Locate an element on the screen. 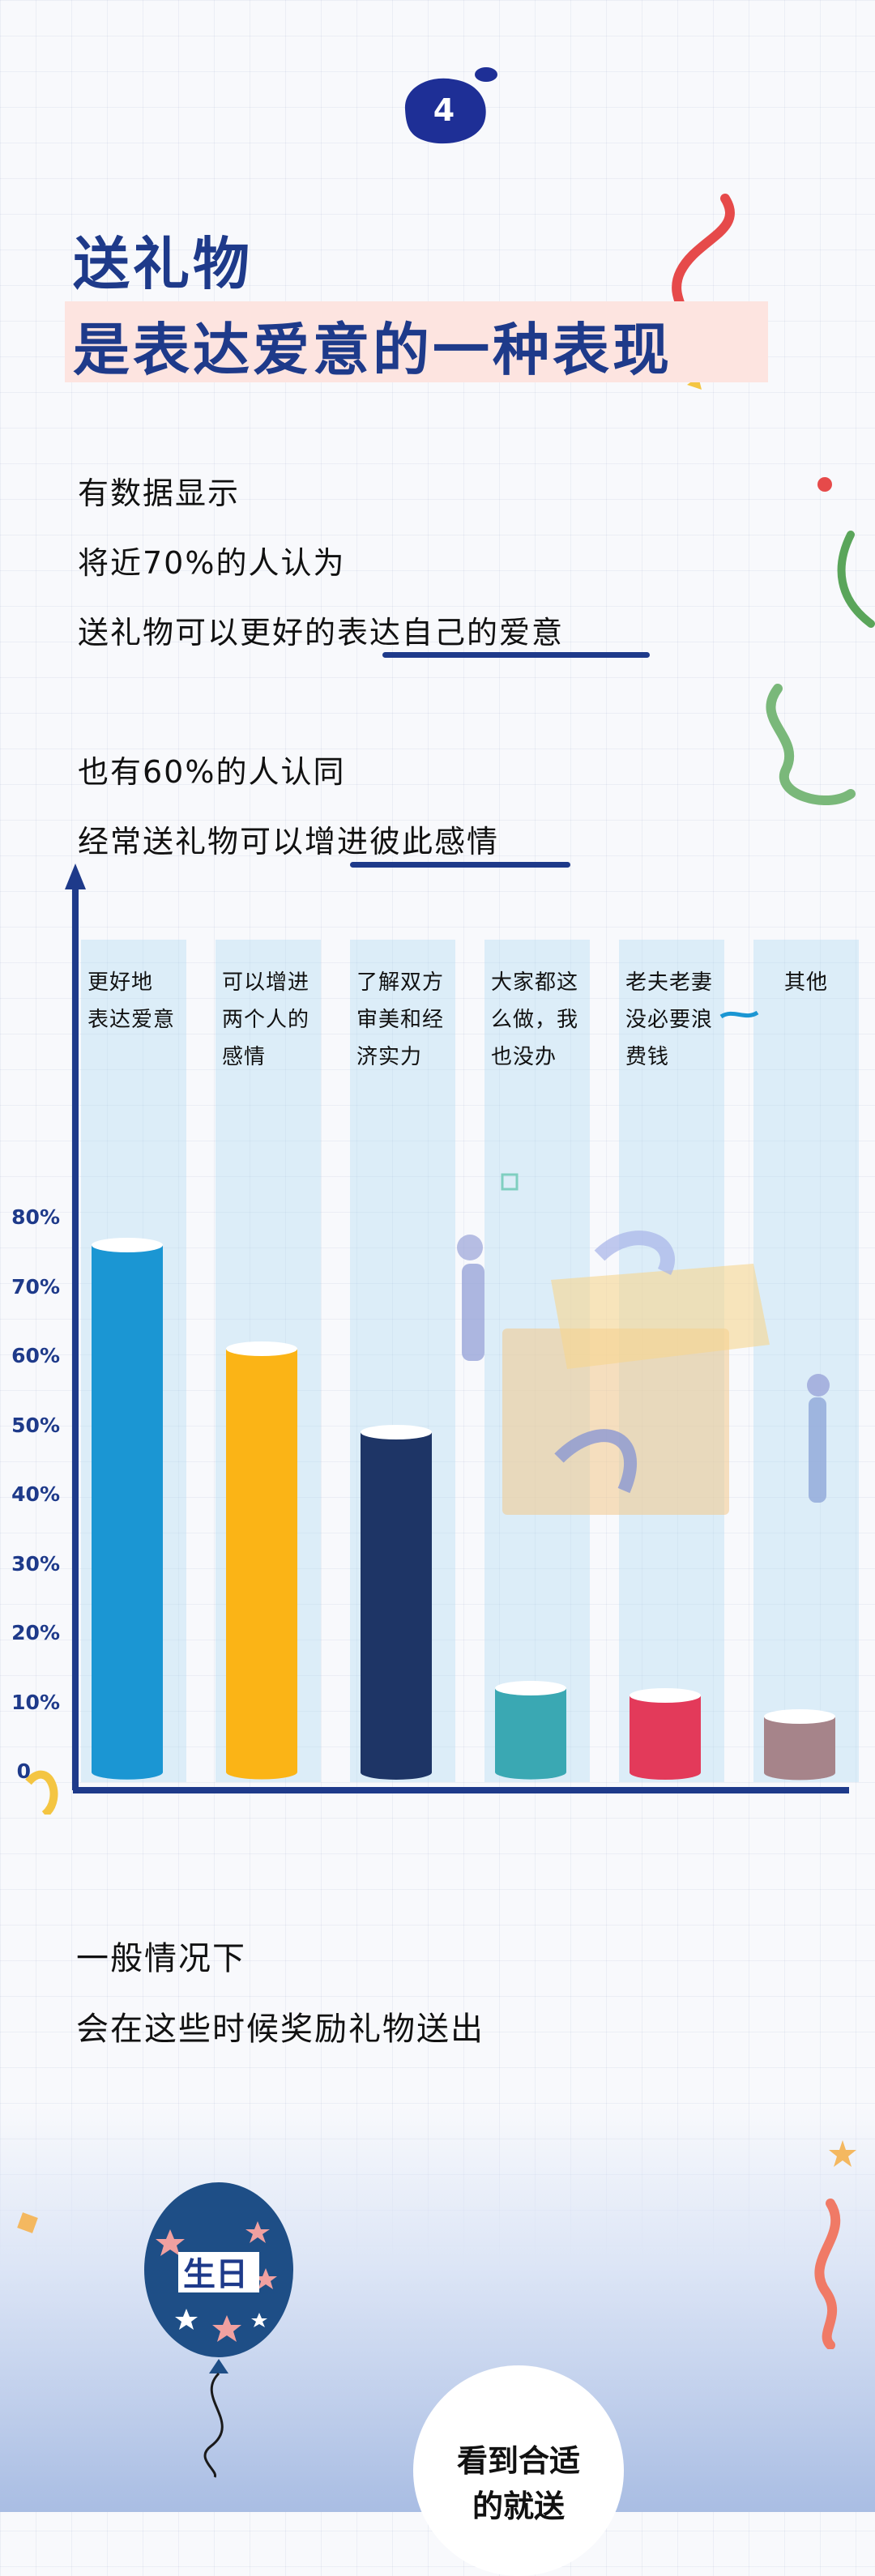  star-icon is located at coordinates (842, 2154).